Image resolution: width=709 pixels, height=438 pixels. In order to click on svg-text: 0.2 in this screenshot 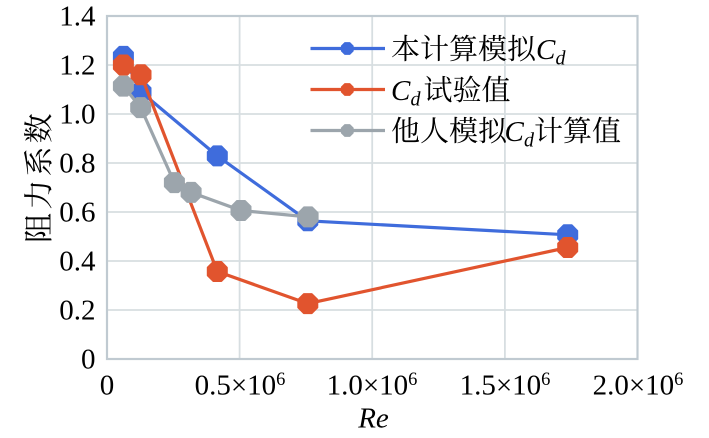, I will do `click(77, 311)`.